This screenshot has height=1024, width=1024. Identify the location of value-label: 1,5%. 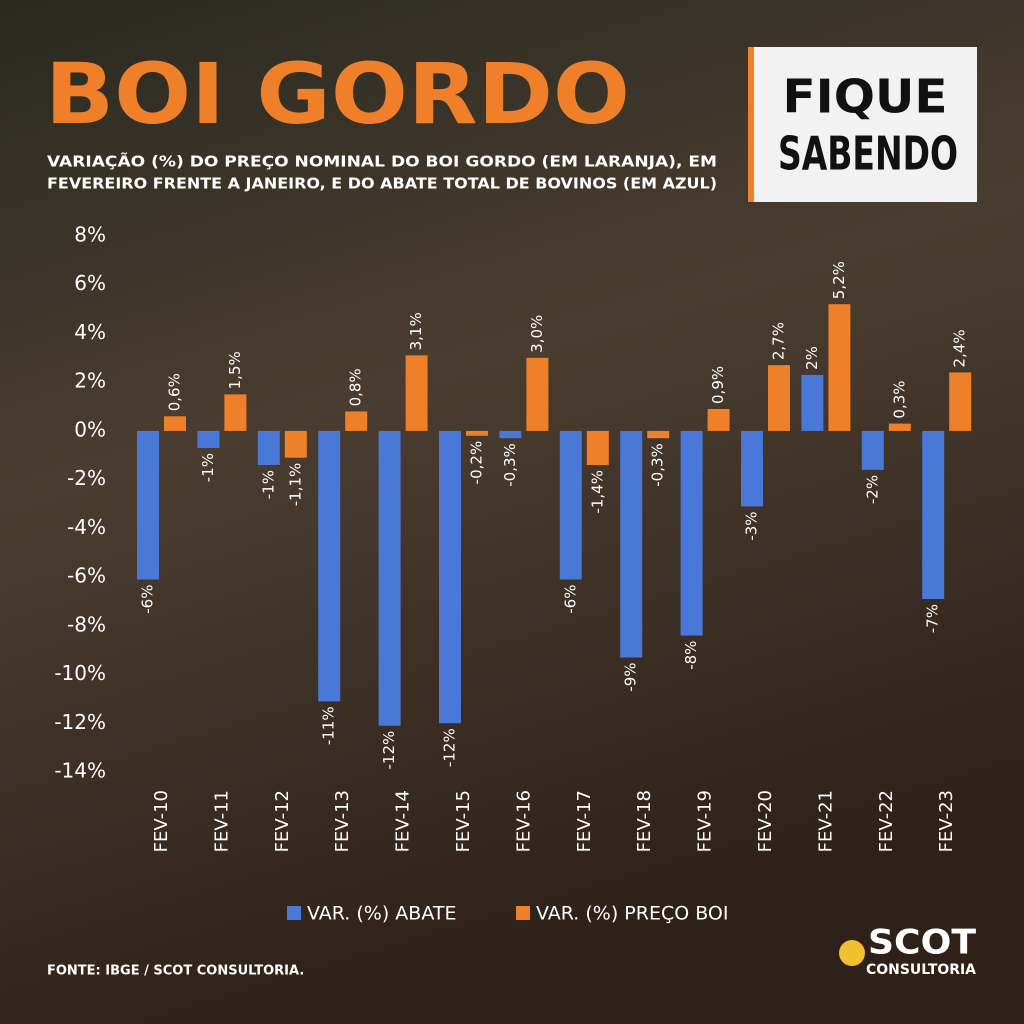
(235, 370).